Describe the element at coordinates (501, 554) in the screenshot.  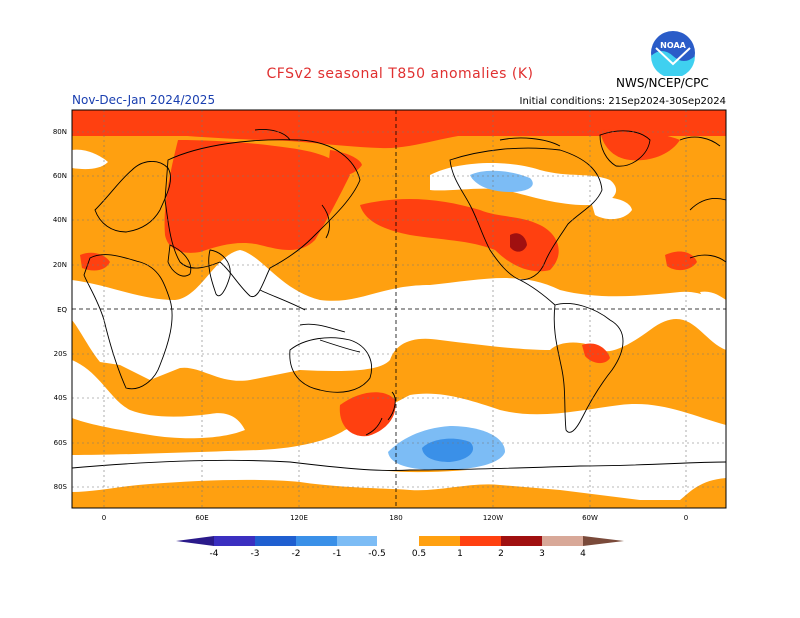
I see `colorbar-label-2: 2` at that location.